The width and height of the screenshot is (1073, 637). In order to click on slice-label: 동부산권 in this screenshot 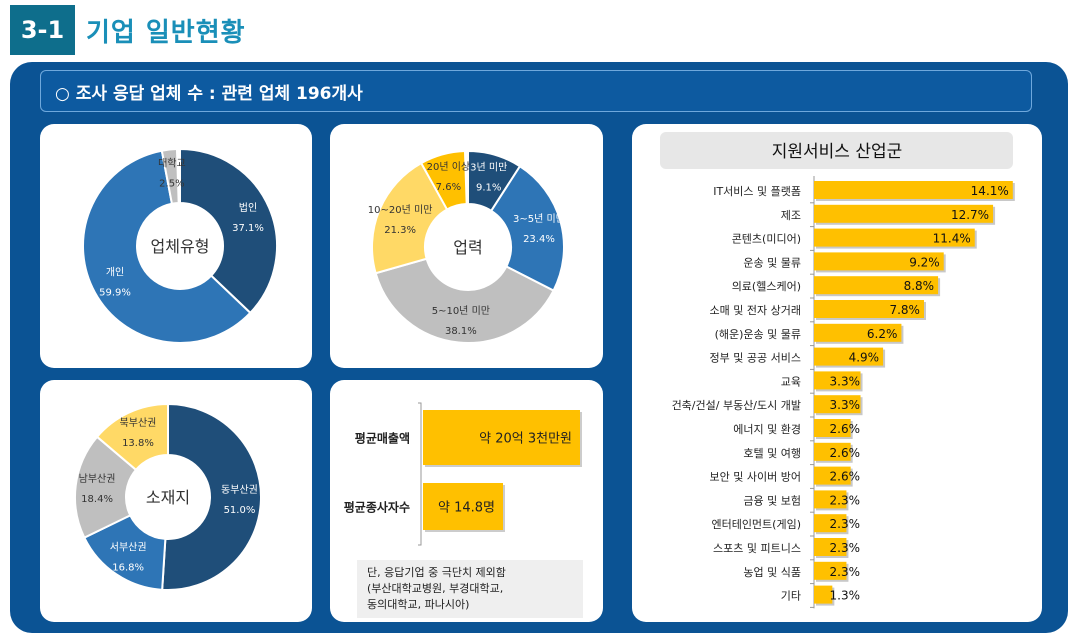, I will do `click(239, 490)`.